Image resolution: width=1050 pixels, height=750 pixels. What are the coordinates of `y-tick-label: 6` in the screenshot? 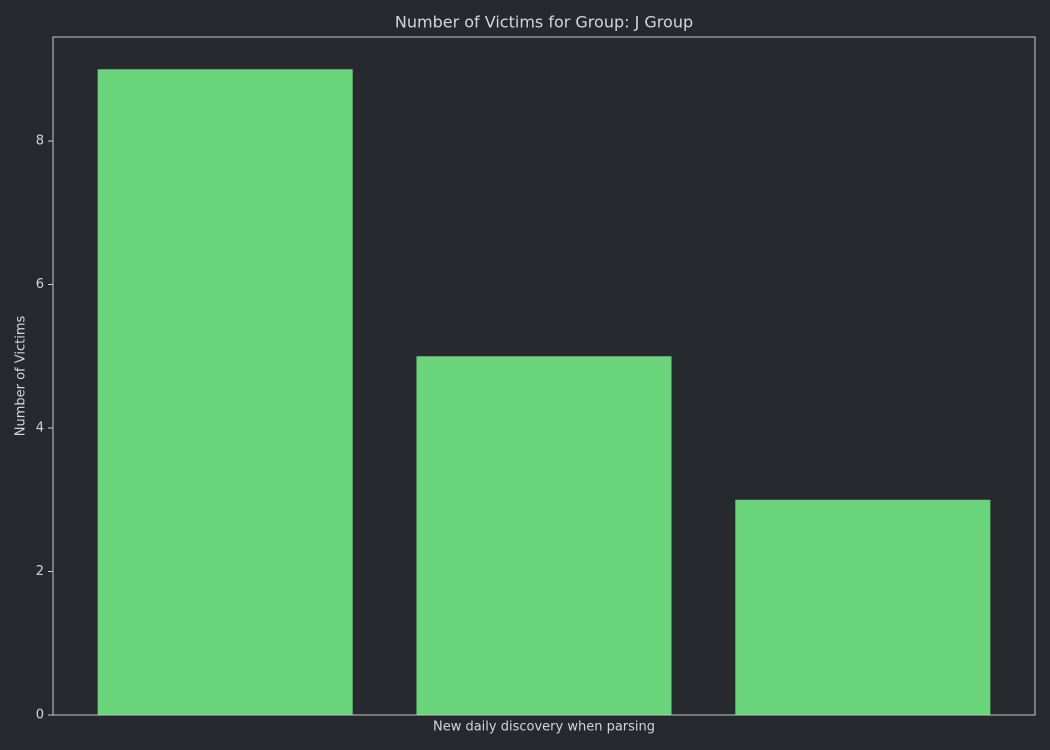 It's located at (40, 284).